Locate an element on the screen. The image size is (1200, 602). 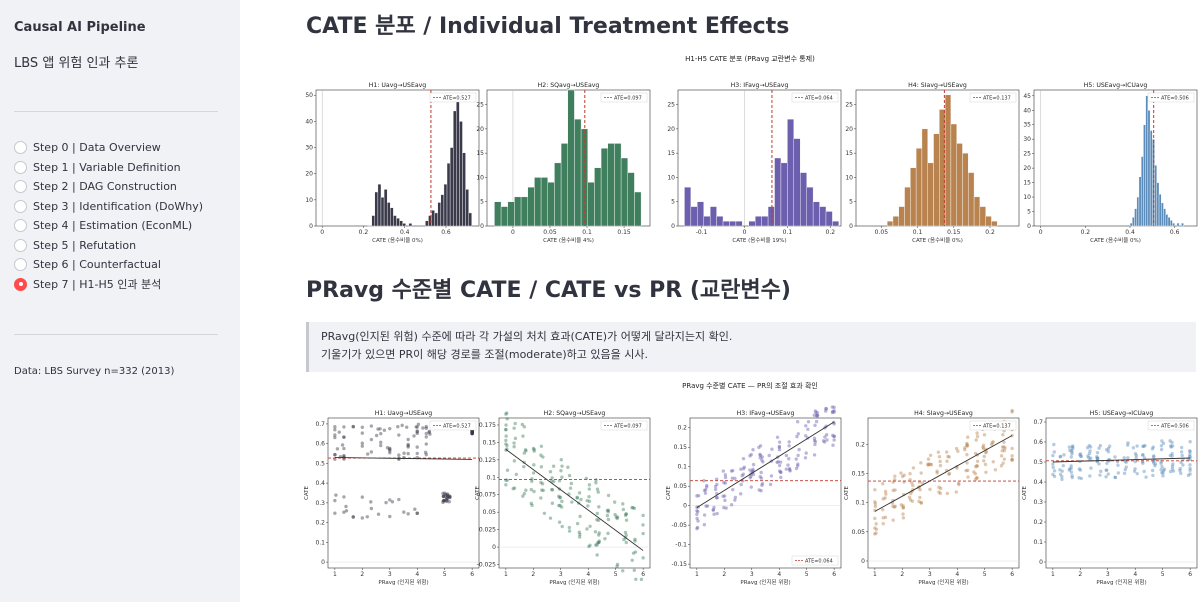
legend-label: ATE=0.097 is located at coordinates (628, 98).